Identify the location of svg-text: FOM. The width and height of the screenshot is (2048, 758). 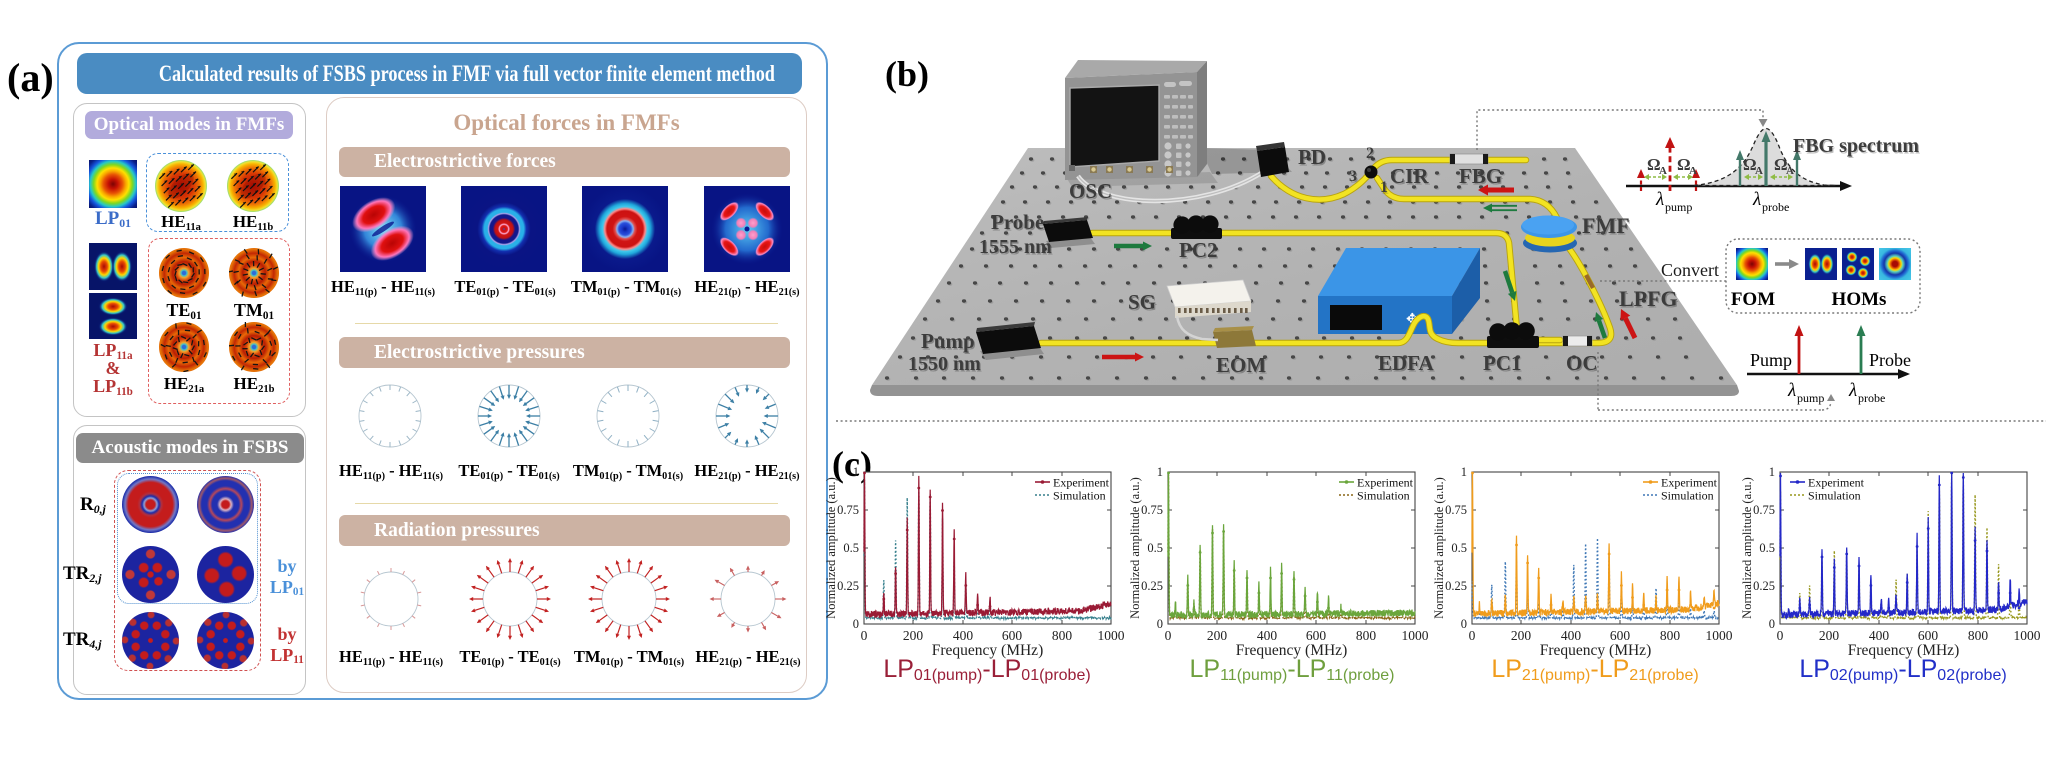
(1753, 299).